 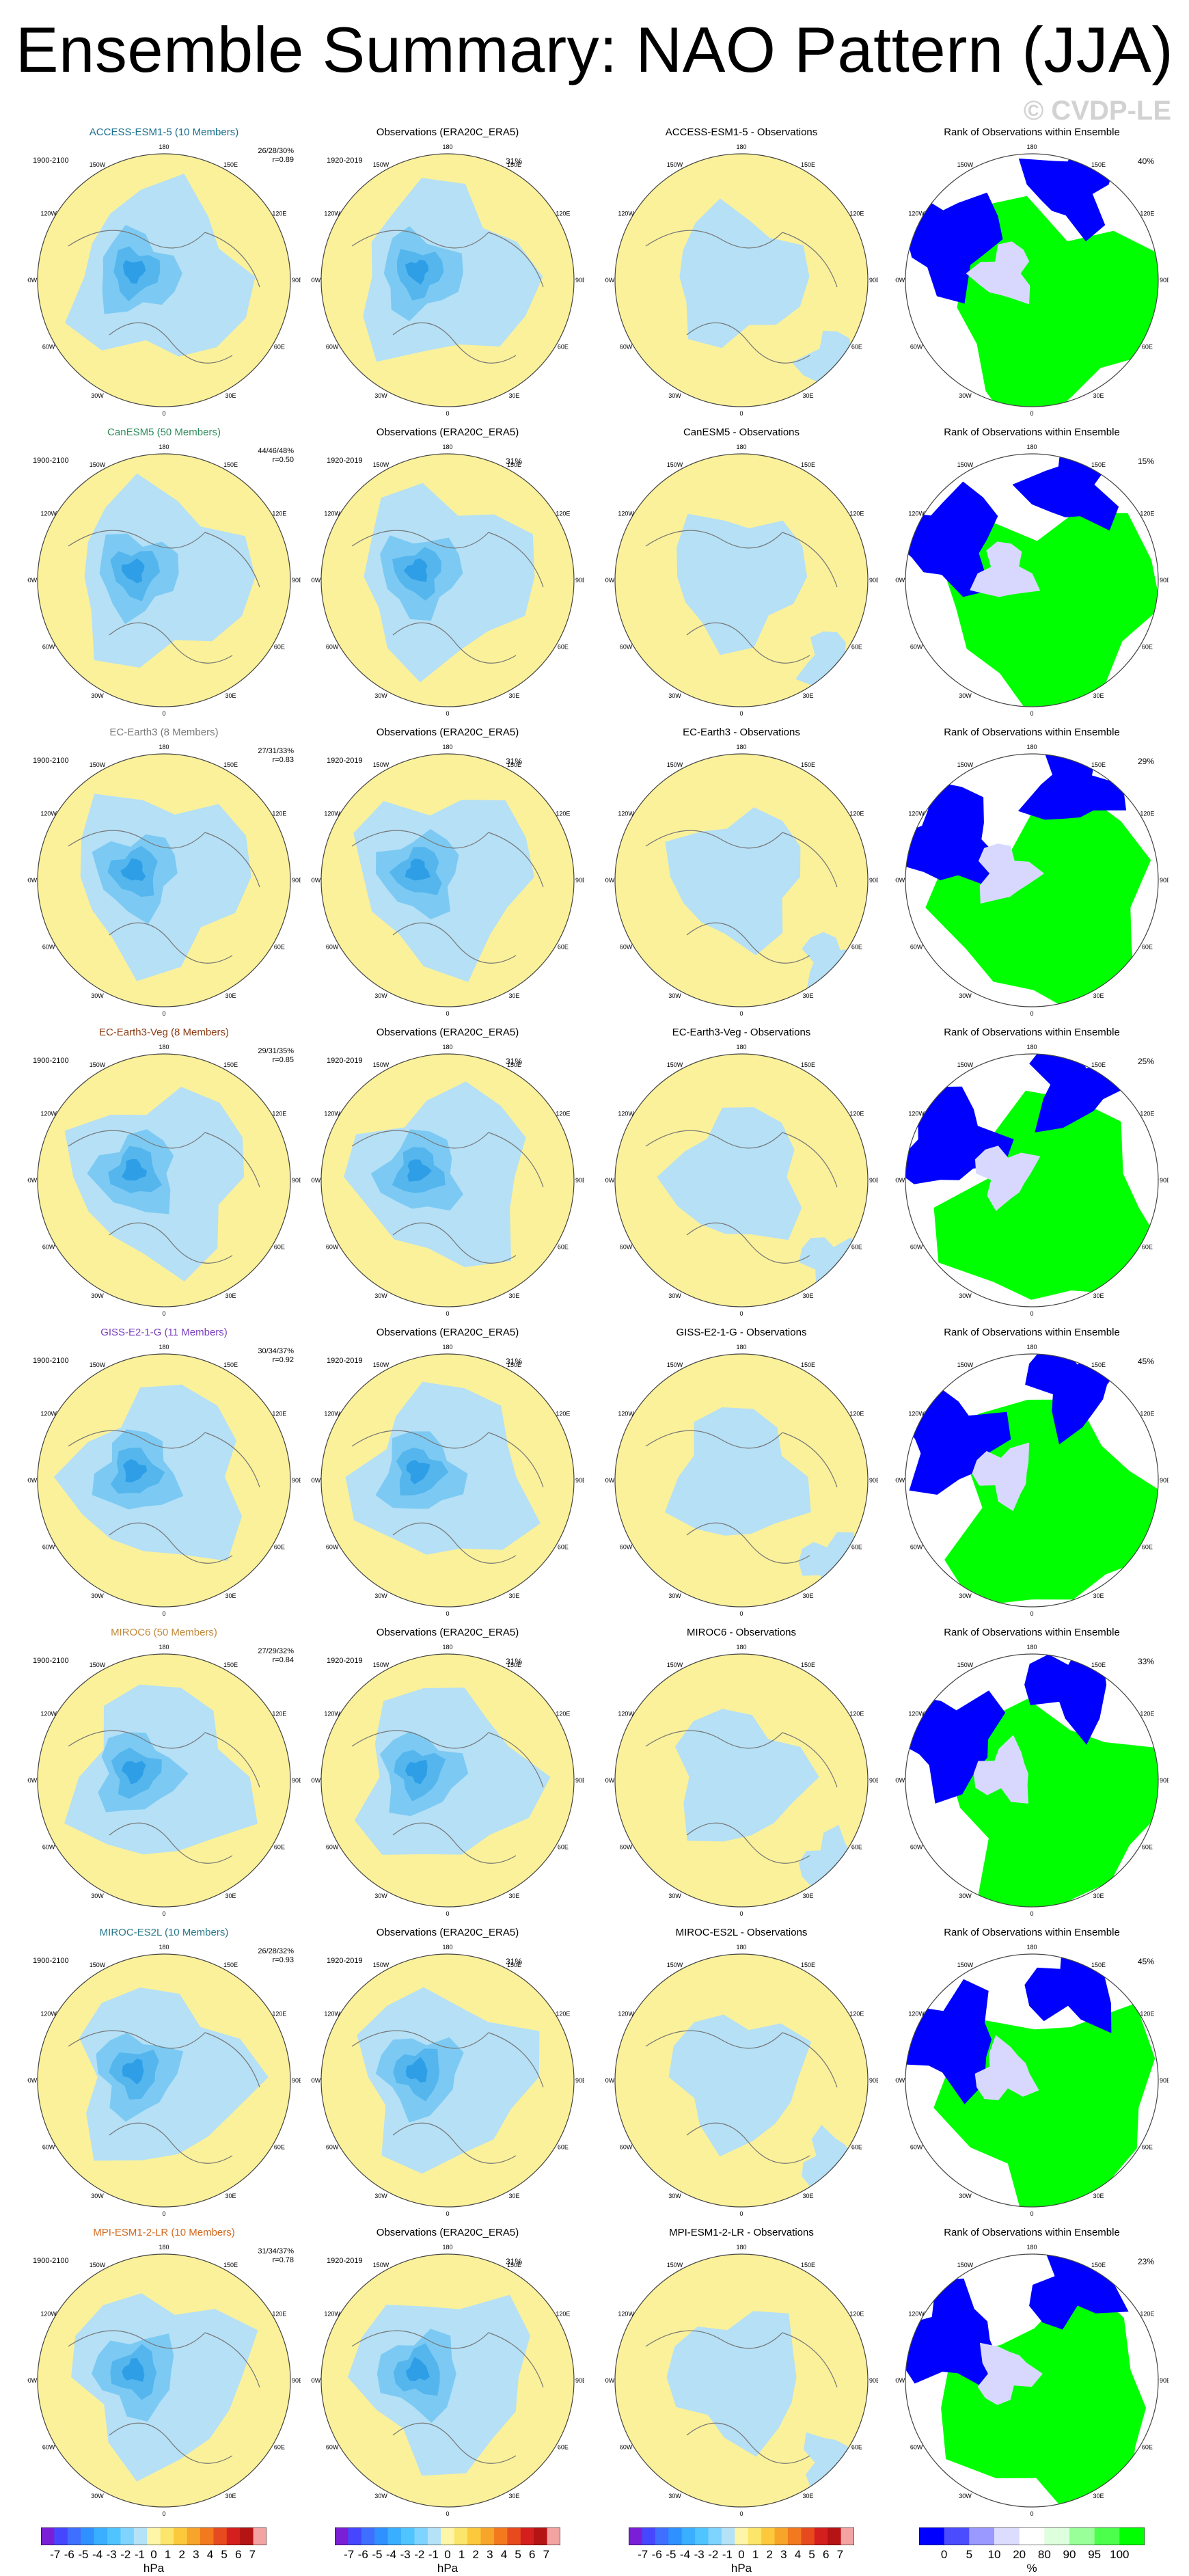 I want to click on colorbar-tick-label: -6, so click(x=69, y=2554).